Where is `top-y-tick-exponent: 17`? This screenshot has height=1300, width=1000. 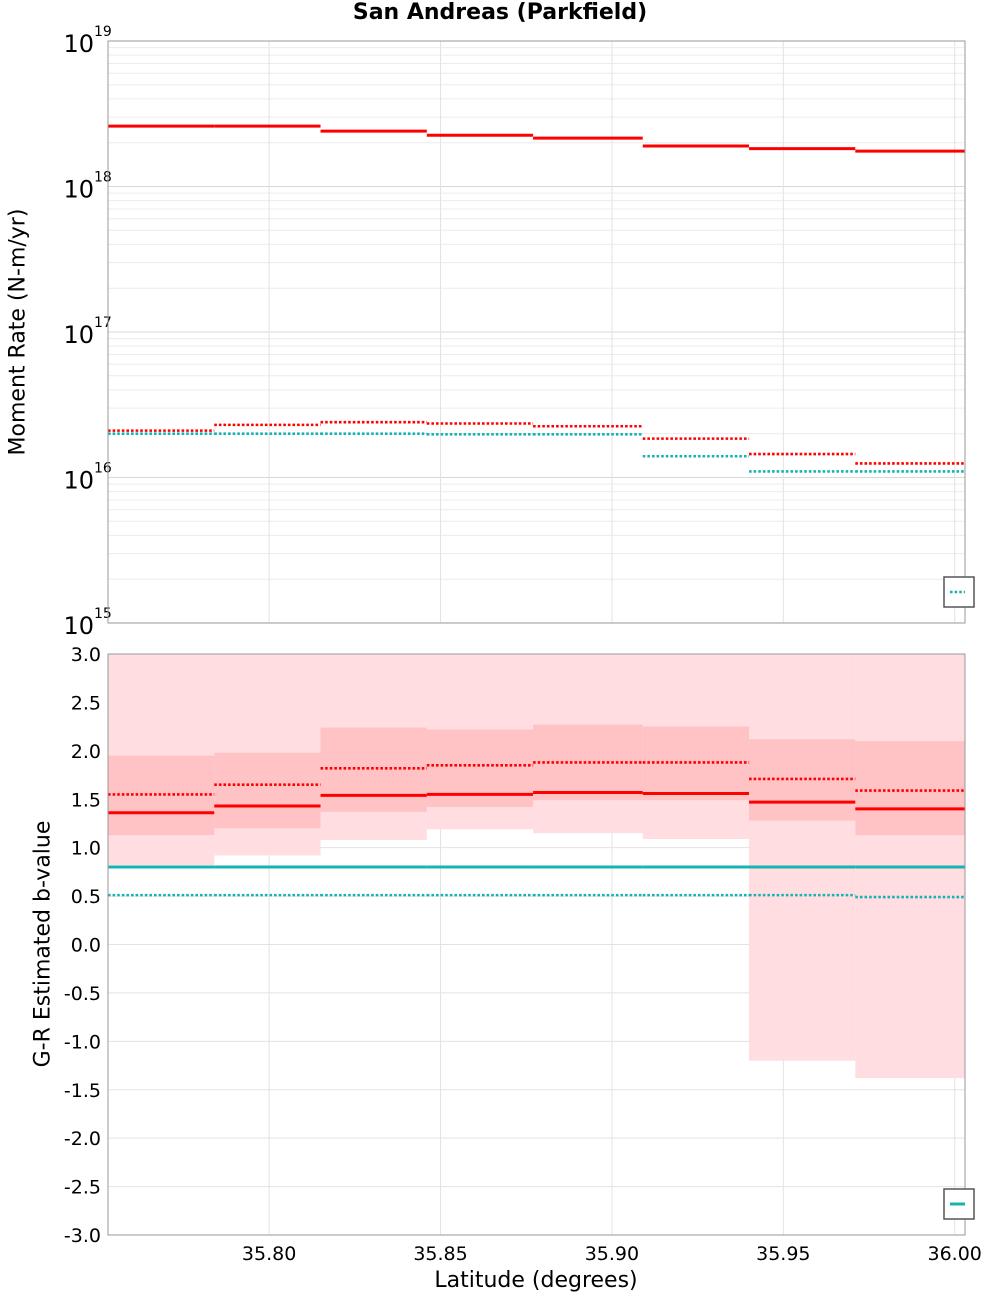 top-y-tick-exponent: 17 is located at coordinates (103, 323).